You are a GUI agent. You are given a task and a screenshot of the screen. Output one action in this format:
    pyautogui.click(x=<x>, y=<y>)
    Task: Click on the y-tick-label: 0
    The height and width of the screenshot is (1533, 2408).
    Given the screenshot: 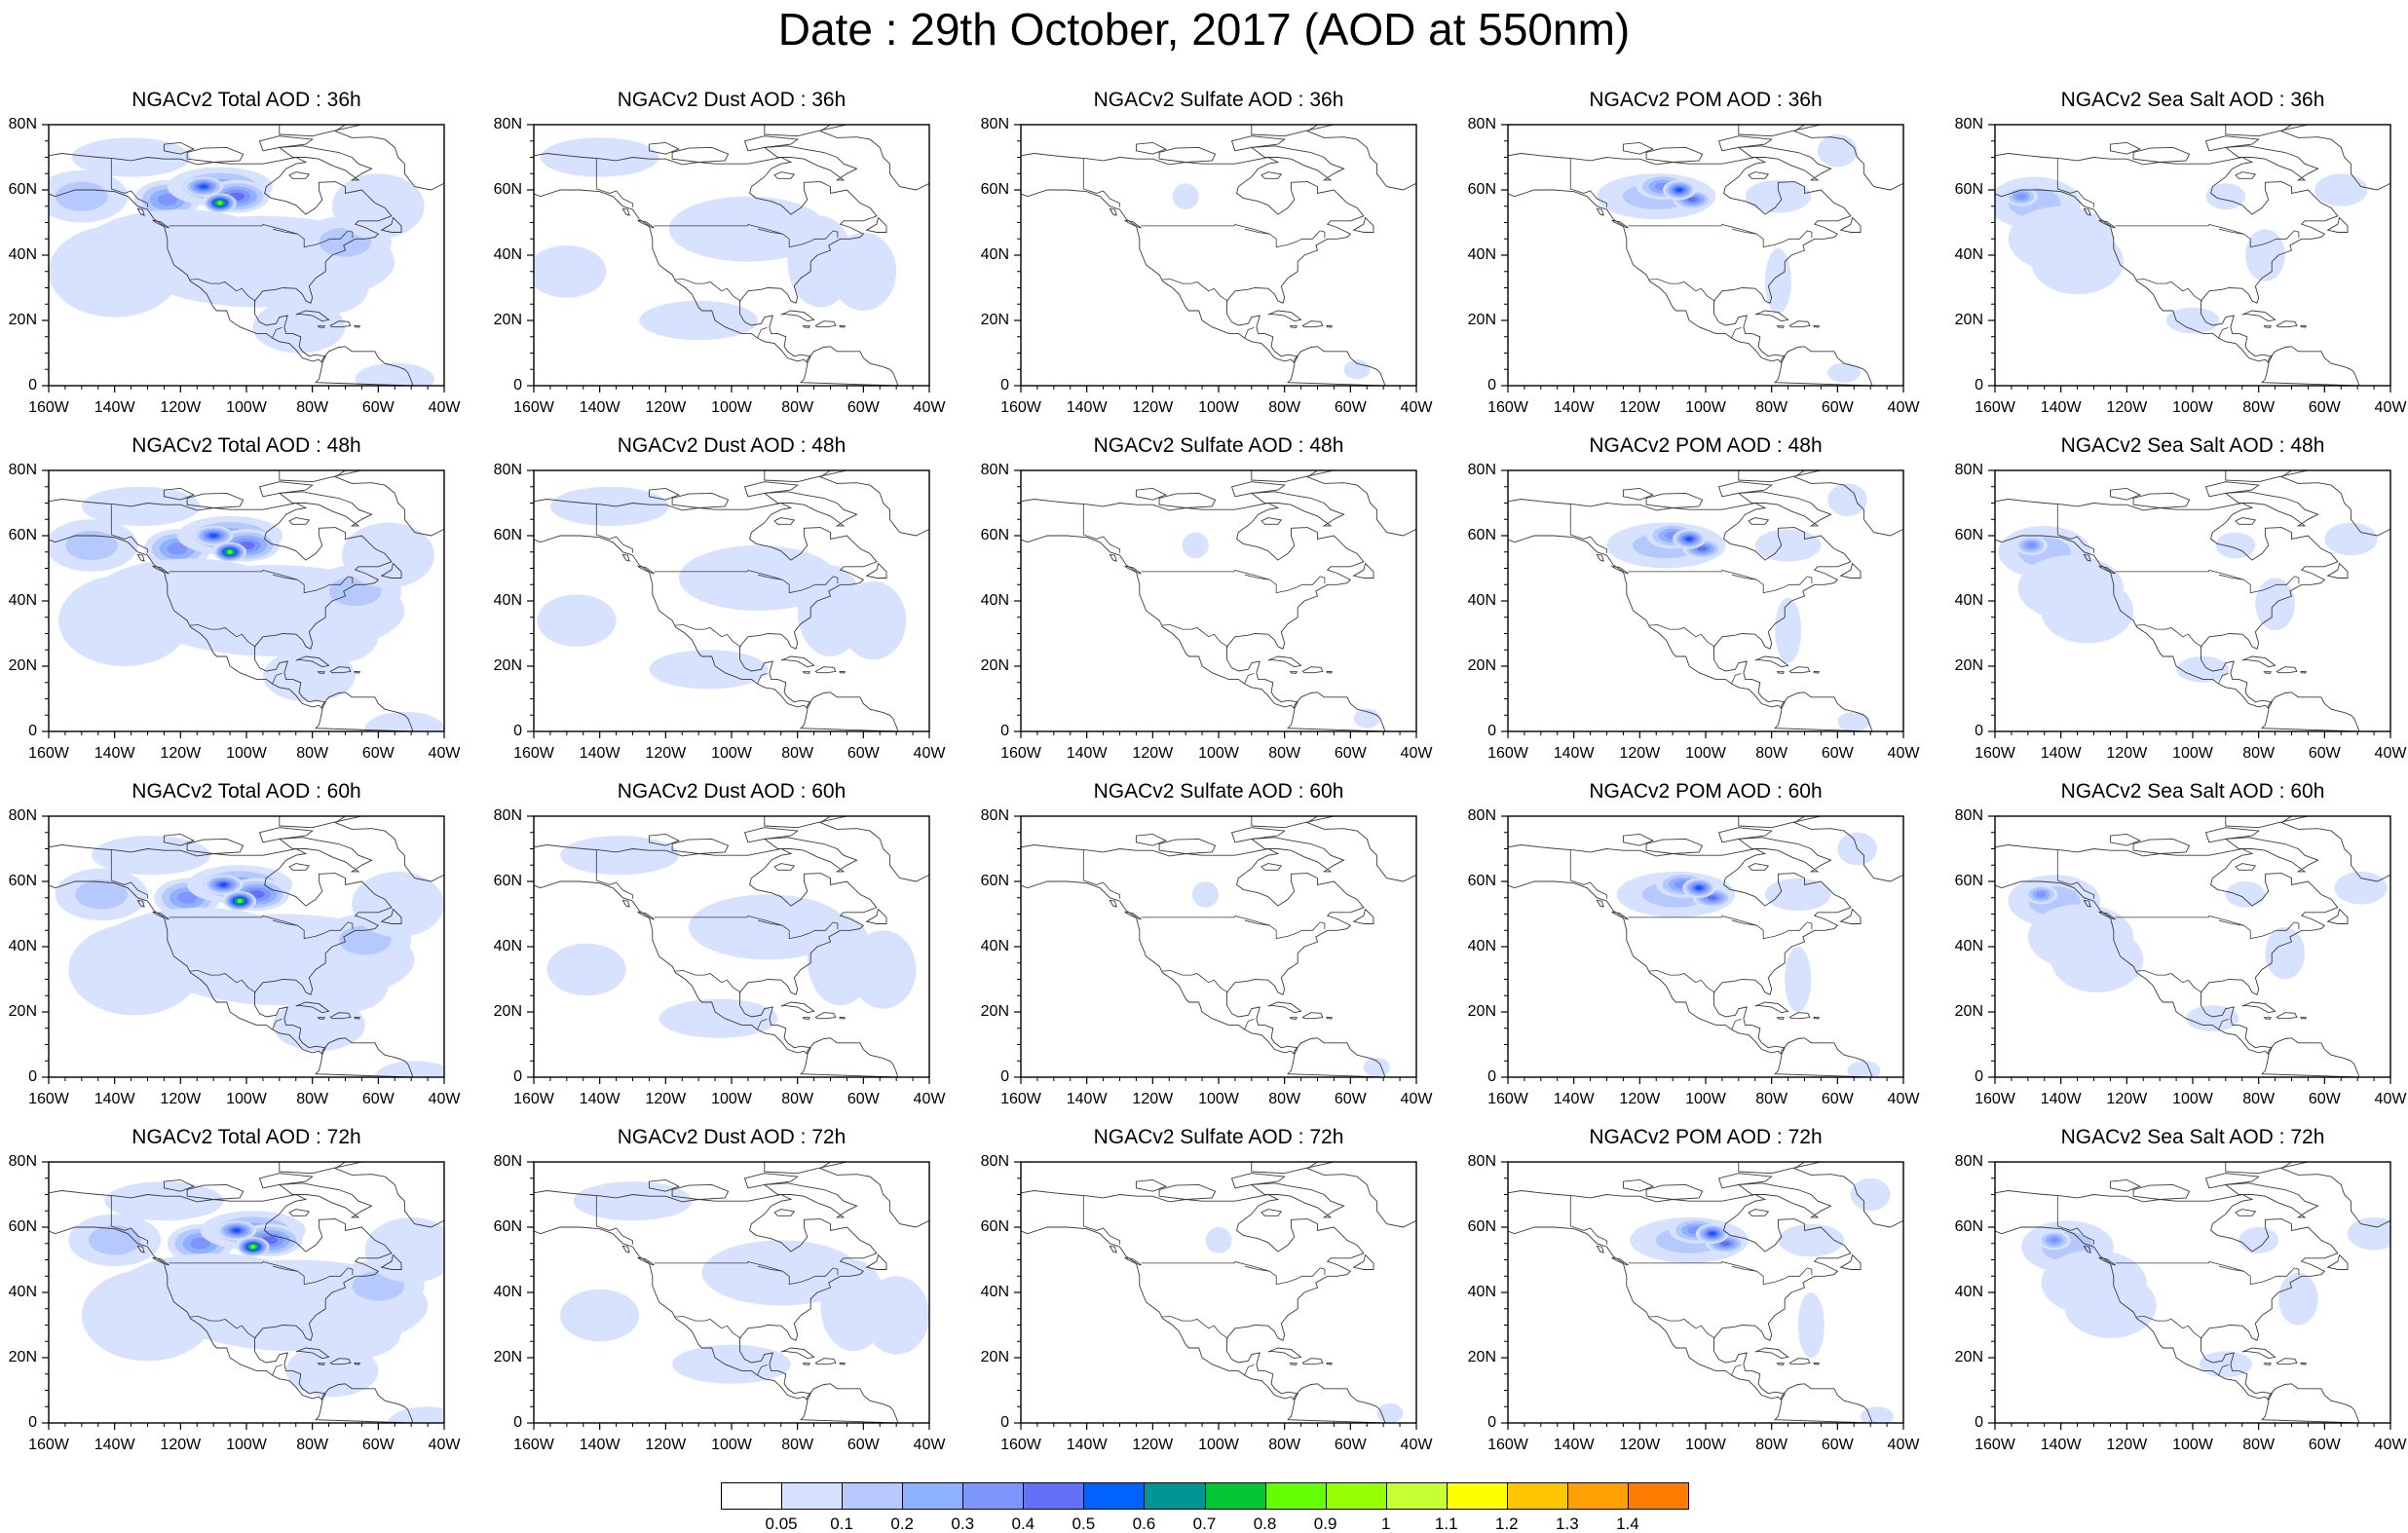 What is the action you would take?
    pyautogui.click(x=32, y=1422)
    